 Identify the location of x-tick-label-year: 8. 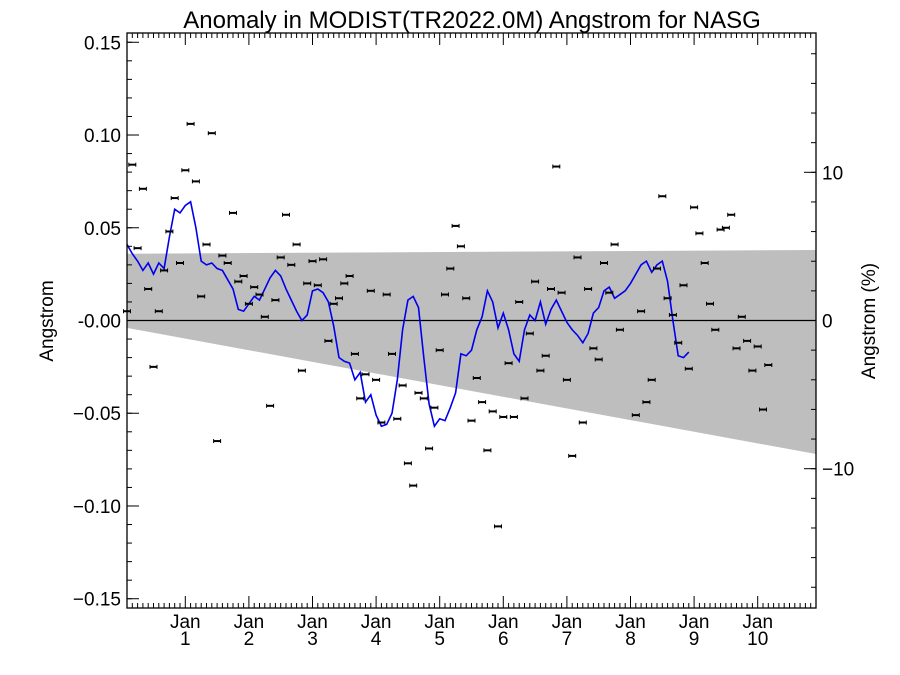
(630, 639).